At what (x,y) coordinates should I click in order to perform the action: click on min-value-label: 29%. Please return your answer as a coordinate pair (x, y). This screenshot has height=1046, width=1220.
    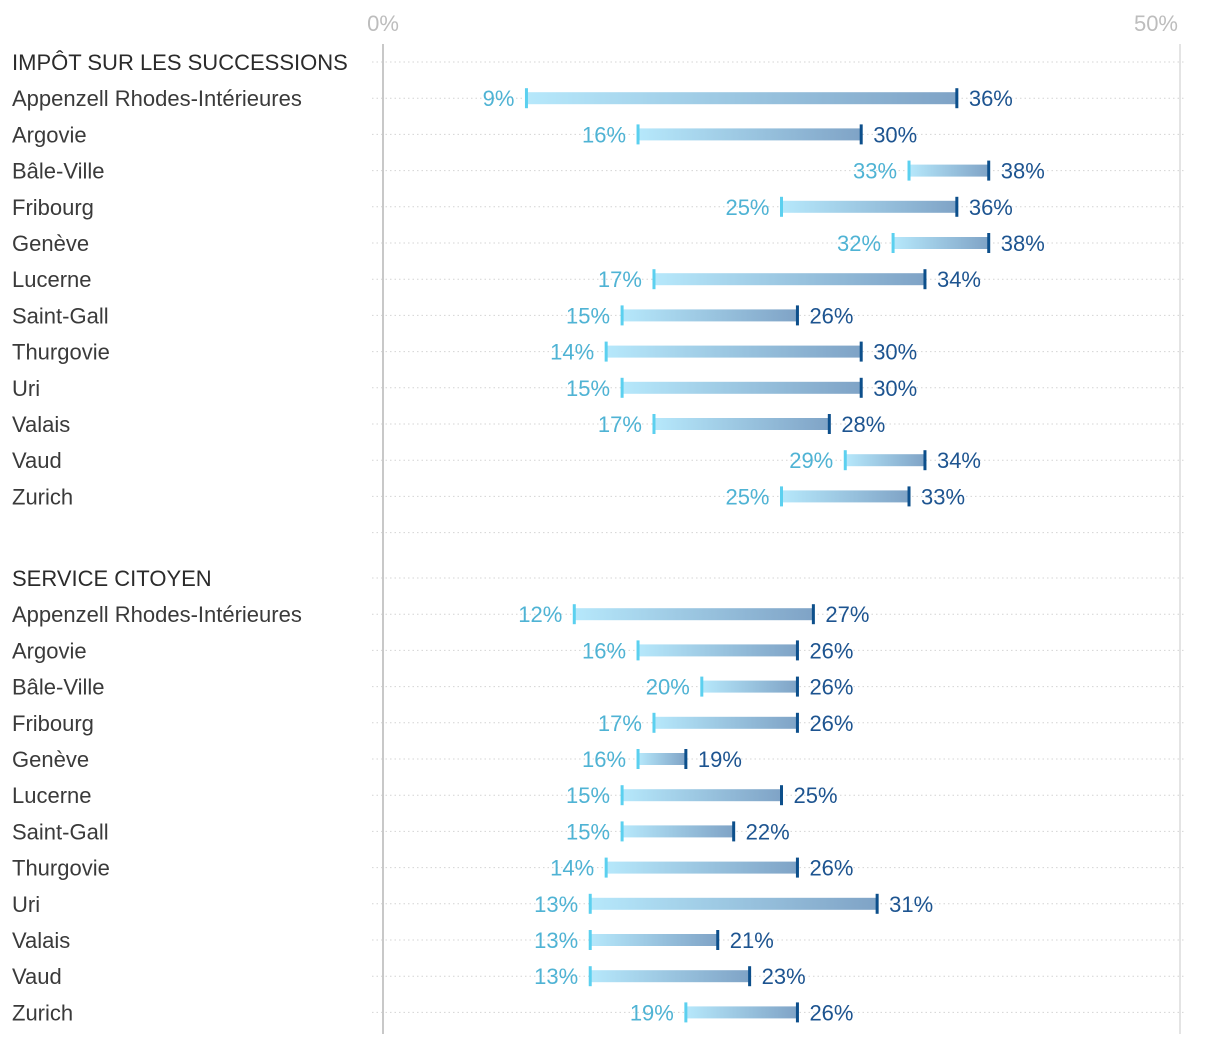
    Looking at the image, I should click on (811, 460).